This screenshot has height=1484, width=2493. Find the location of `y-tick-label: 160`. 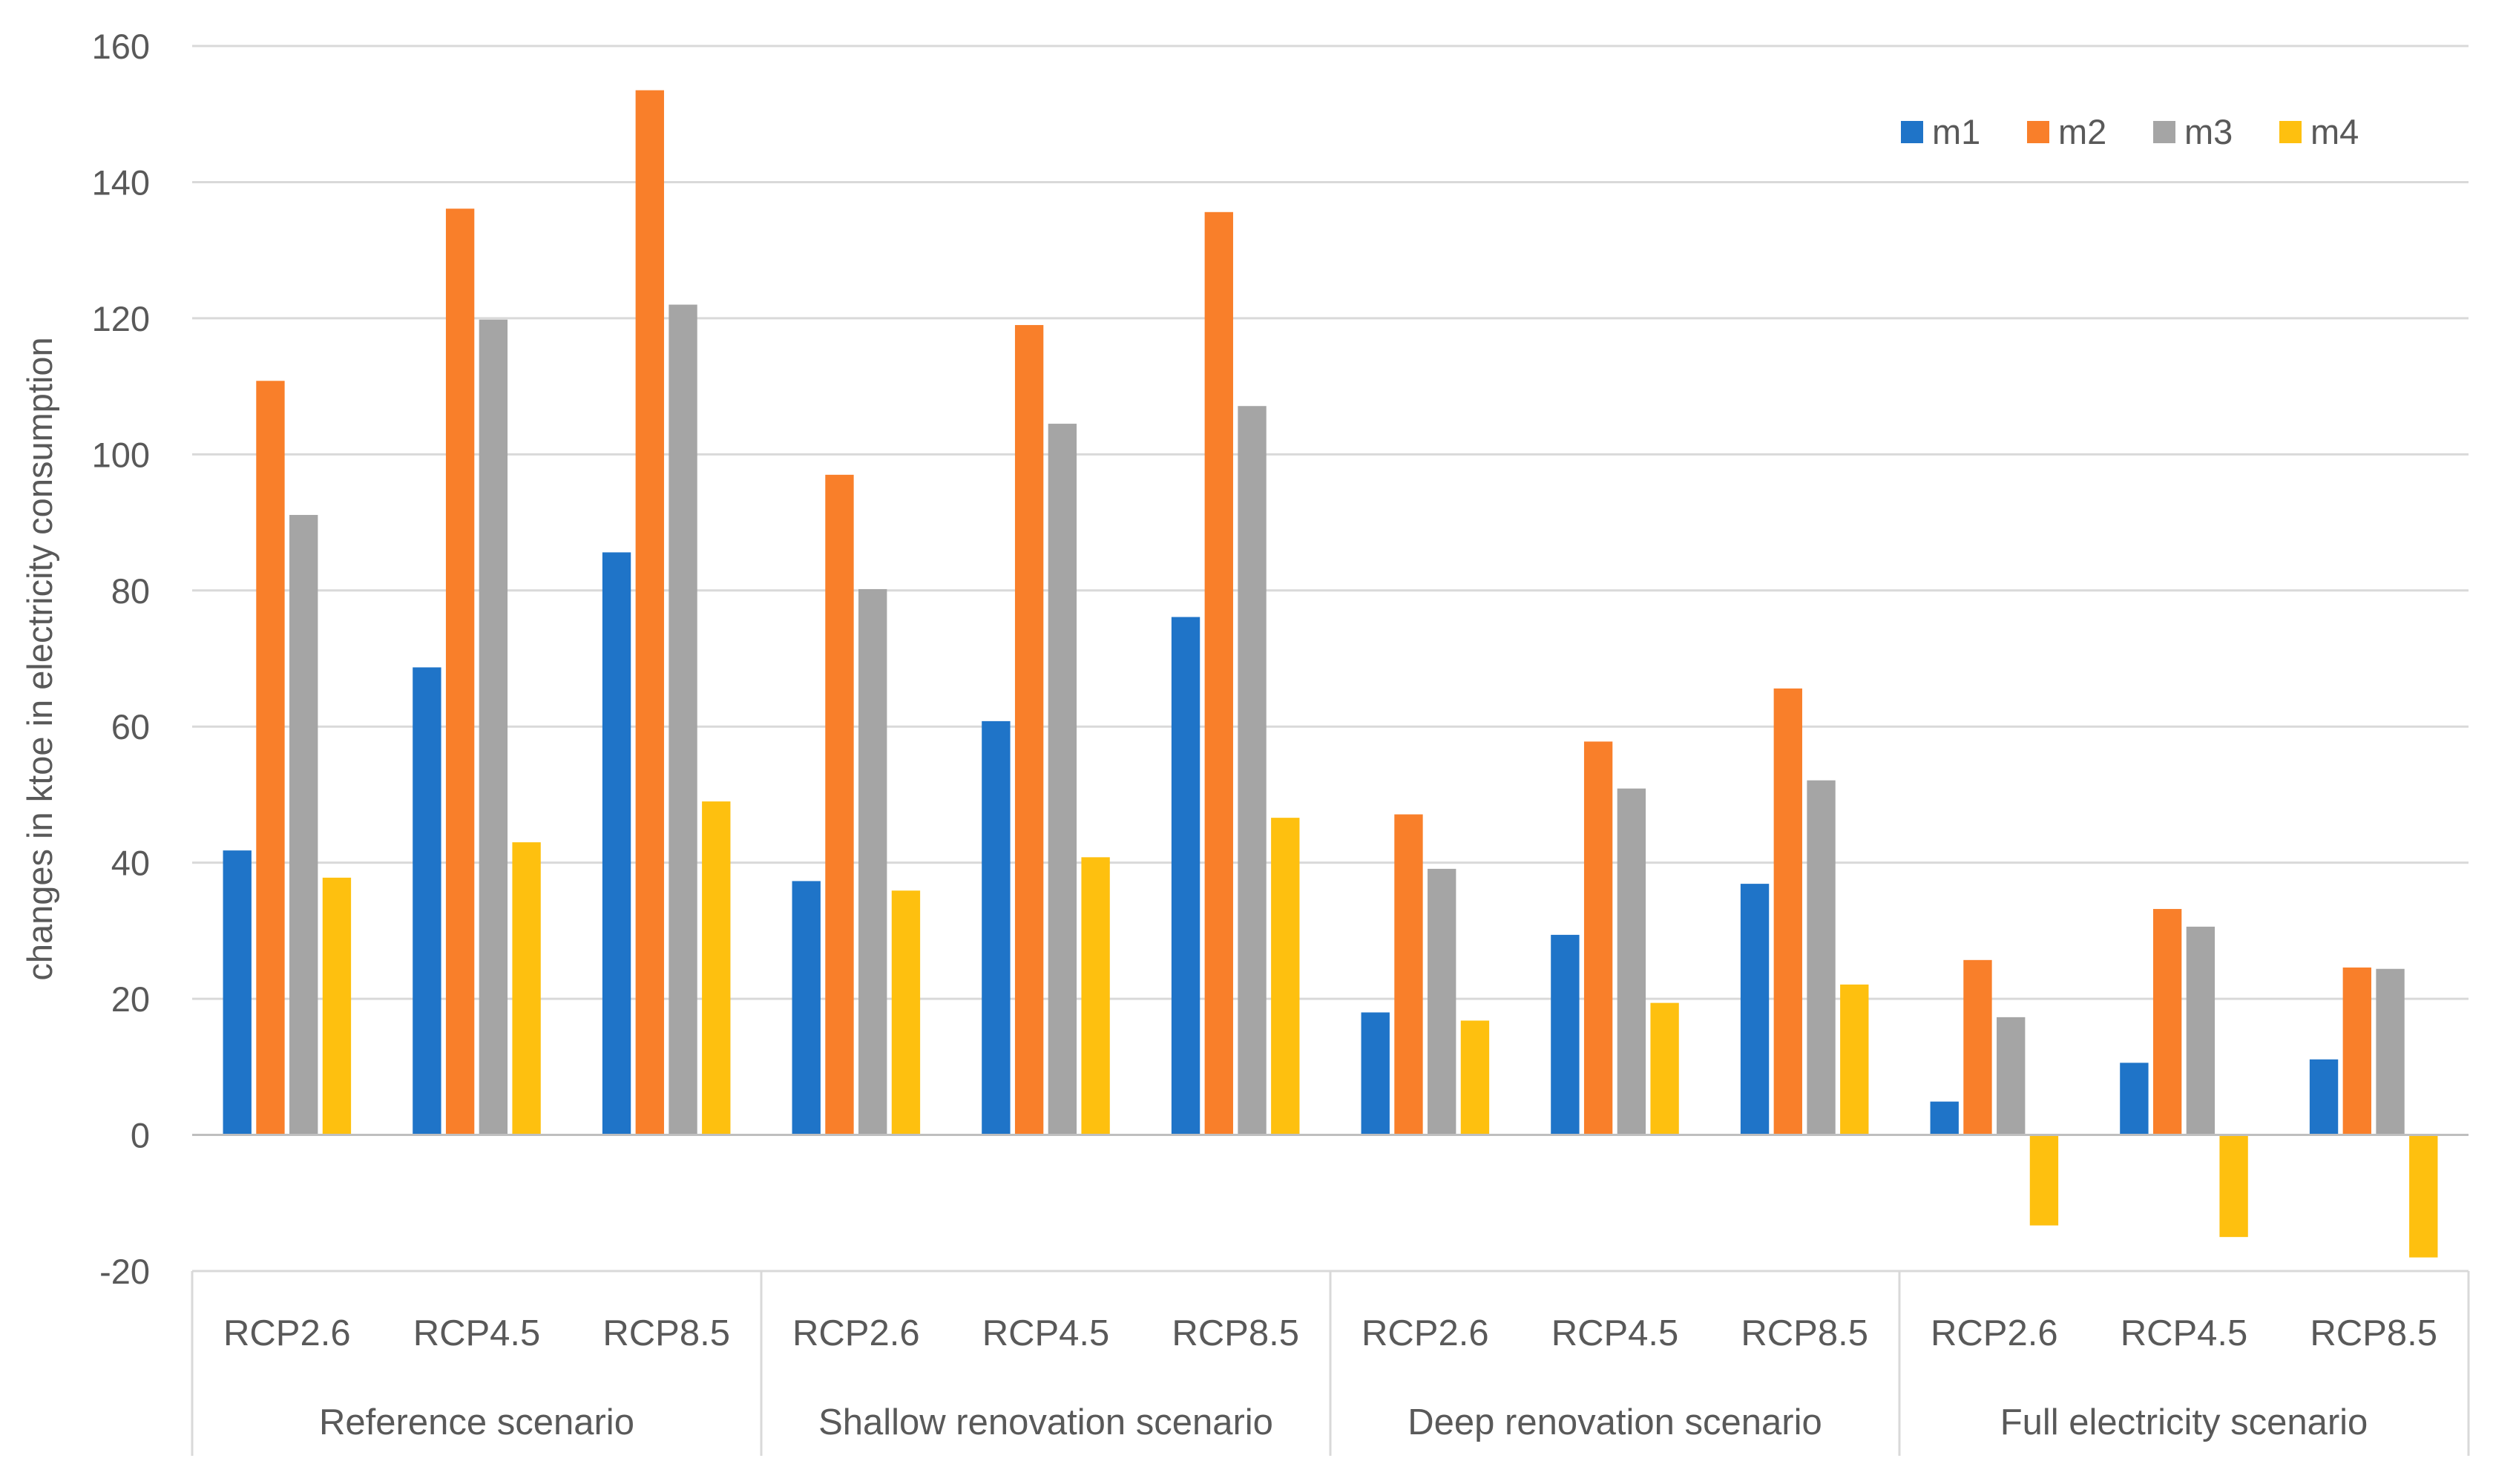

y-tick-label: 160 is located at coordinates (121, 46).